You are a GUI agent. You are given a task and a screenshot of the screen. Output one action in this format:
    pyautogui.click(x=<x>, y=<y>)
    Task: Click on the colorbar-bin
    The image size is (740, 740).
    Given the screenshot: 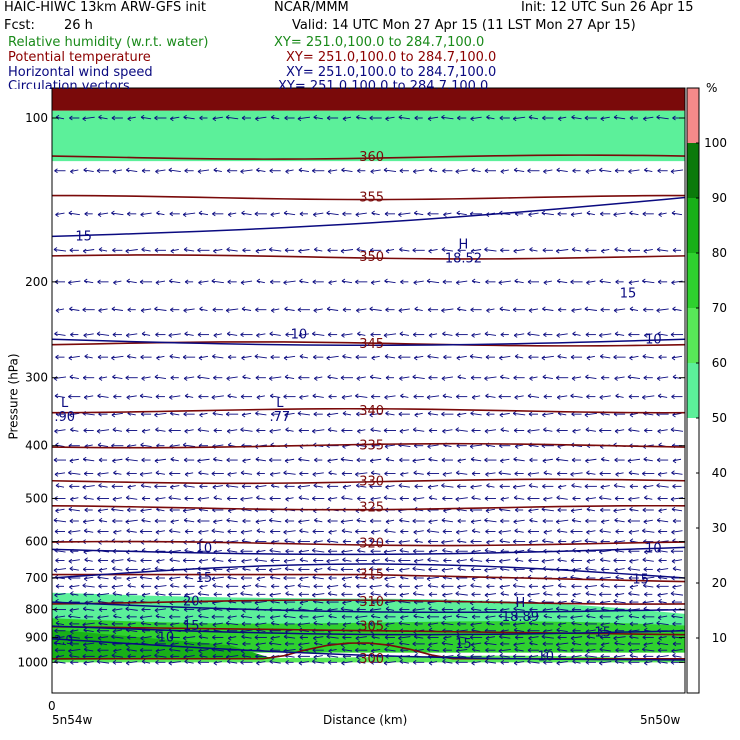 What is the action you would take?
    pyautogui.click(x=693, y=390)
    